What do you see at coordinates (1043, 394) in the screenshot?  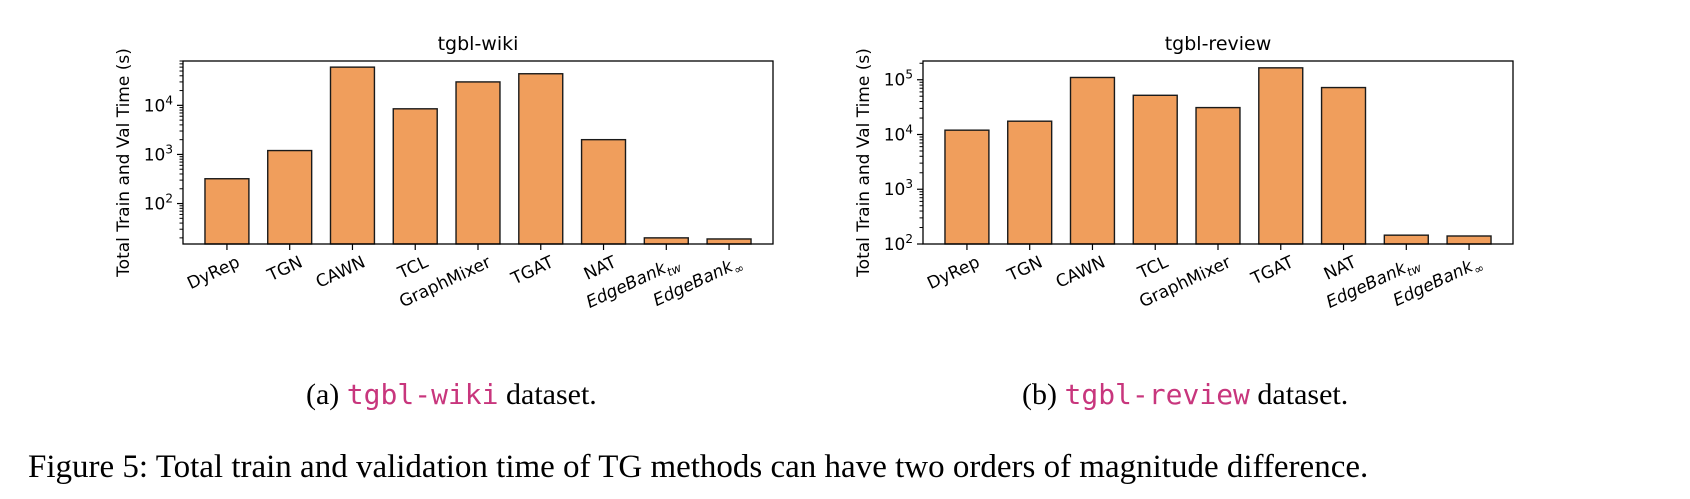 I see `subcaption-b-prefix: (b)` at bounding box center [1043, 394].